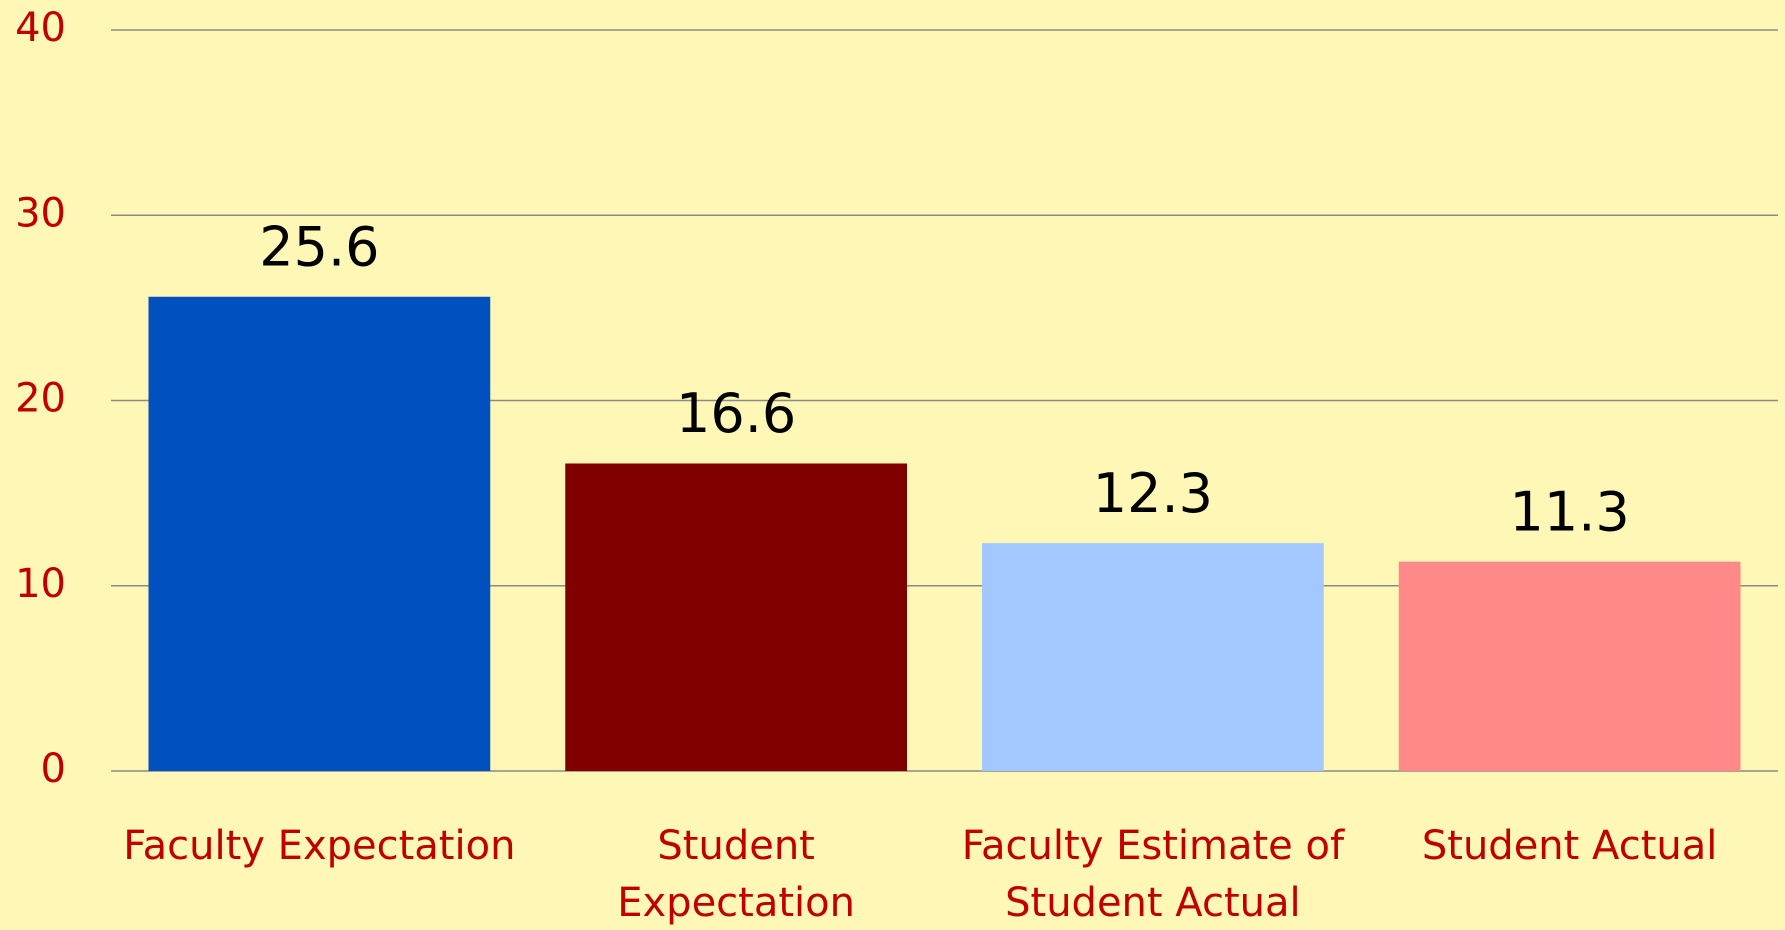 The height and width of the screenshot is (930, 1785). What do you see at coordinates (1153, 493) in the screenshot?
I see `data-label: 12.3` at bounding box center [1153, 493].